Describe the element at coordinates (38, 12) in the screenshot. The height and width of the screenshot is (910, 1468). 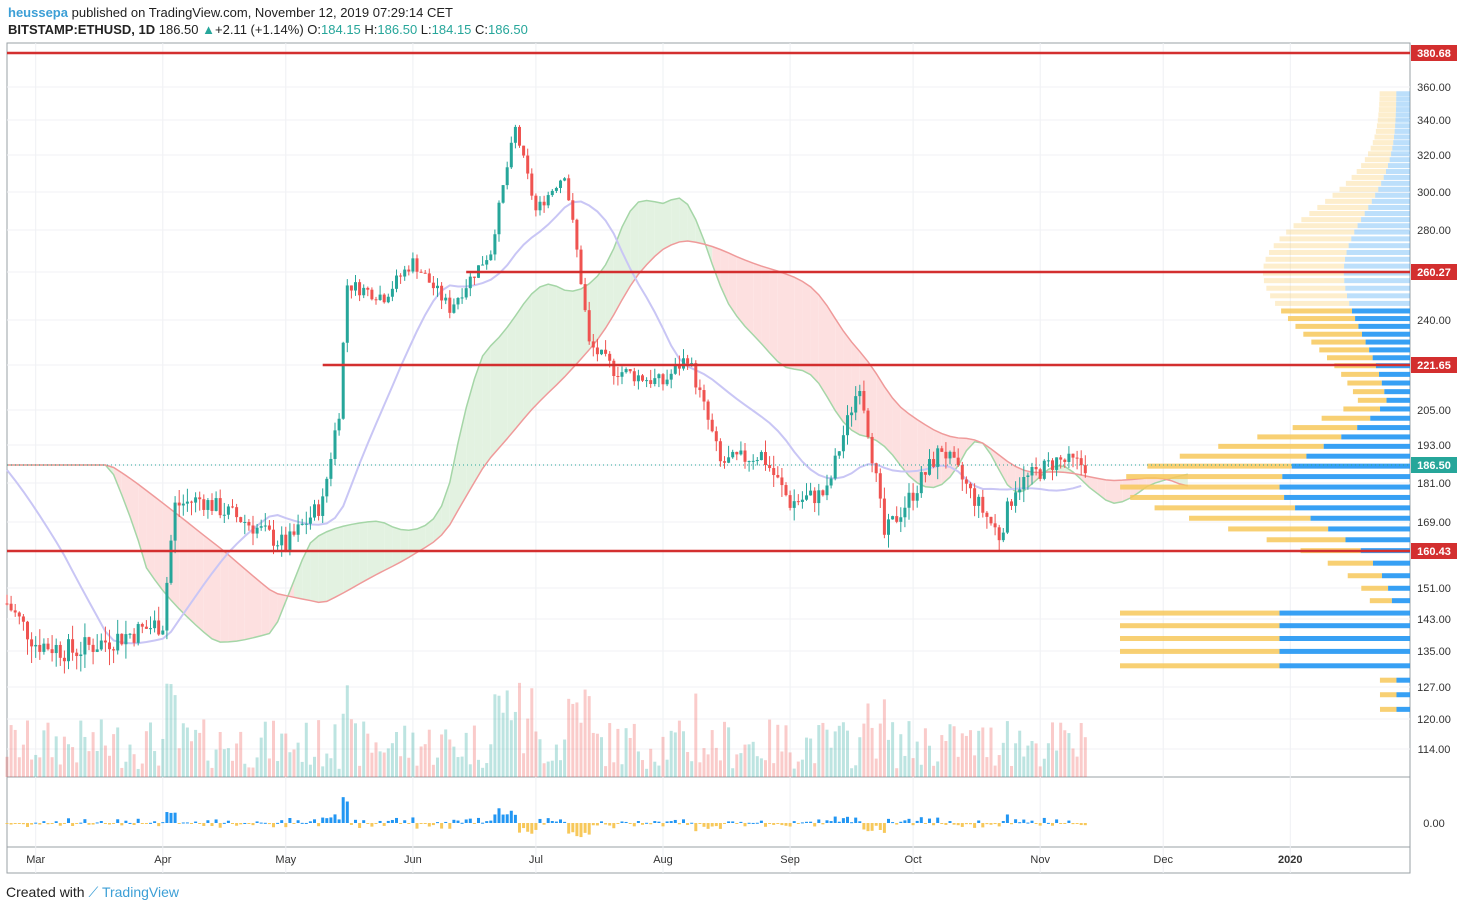
I see `author-name: heussepa` at that location.